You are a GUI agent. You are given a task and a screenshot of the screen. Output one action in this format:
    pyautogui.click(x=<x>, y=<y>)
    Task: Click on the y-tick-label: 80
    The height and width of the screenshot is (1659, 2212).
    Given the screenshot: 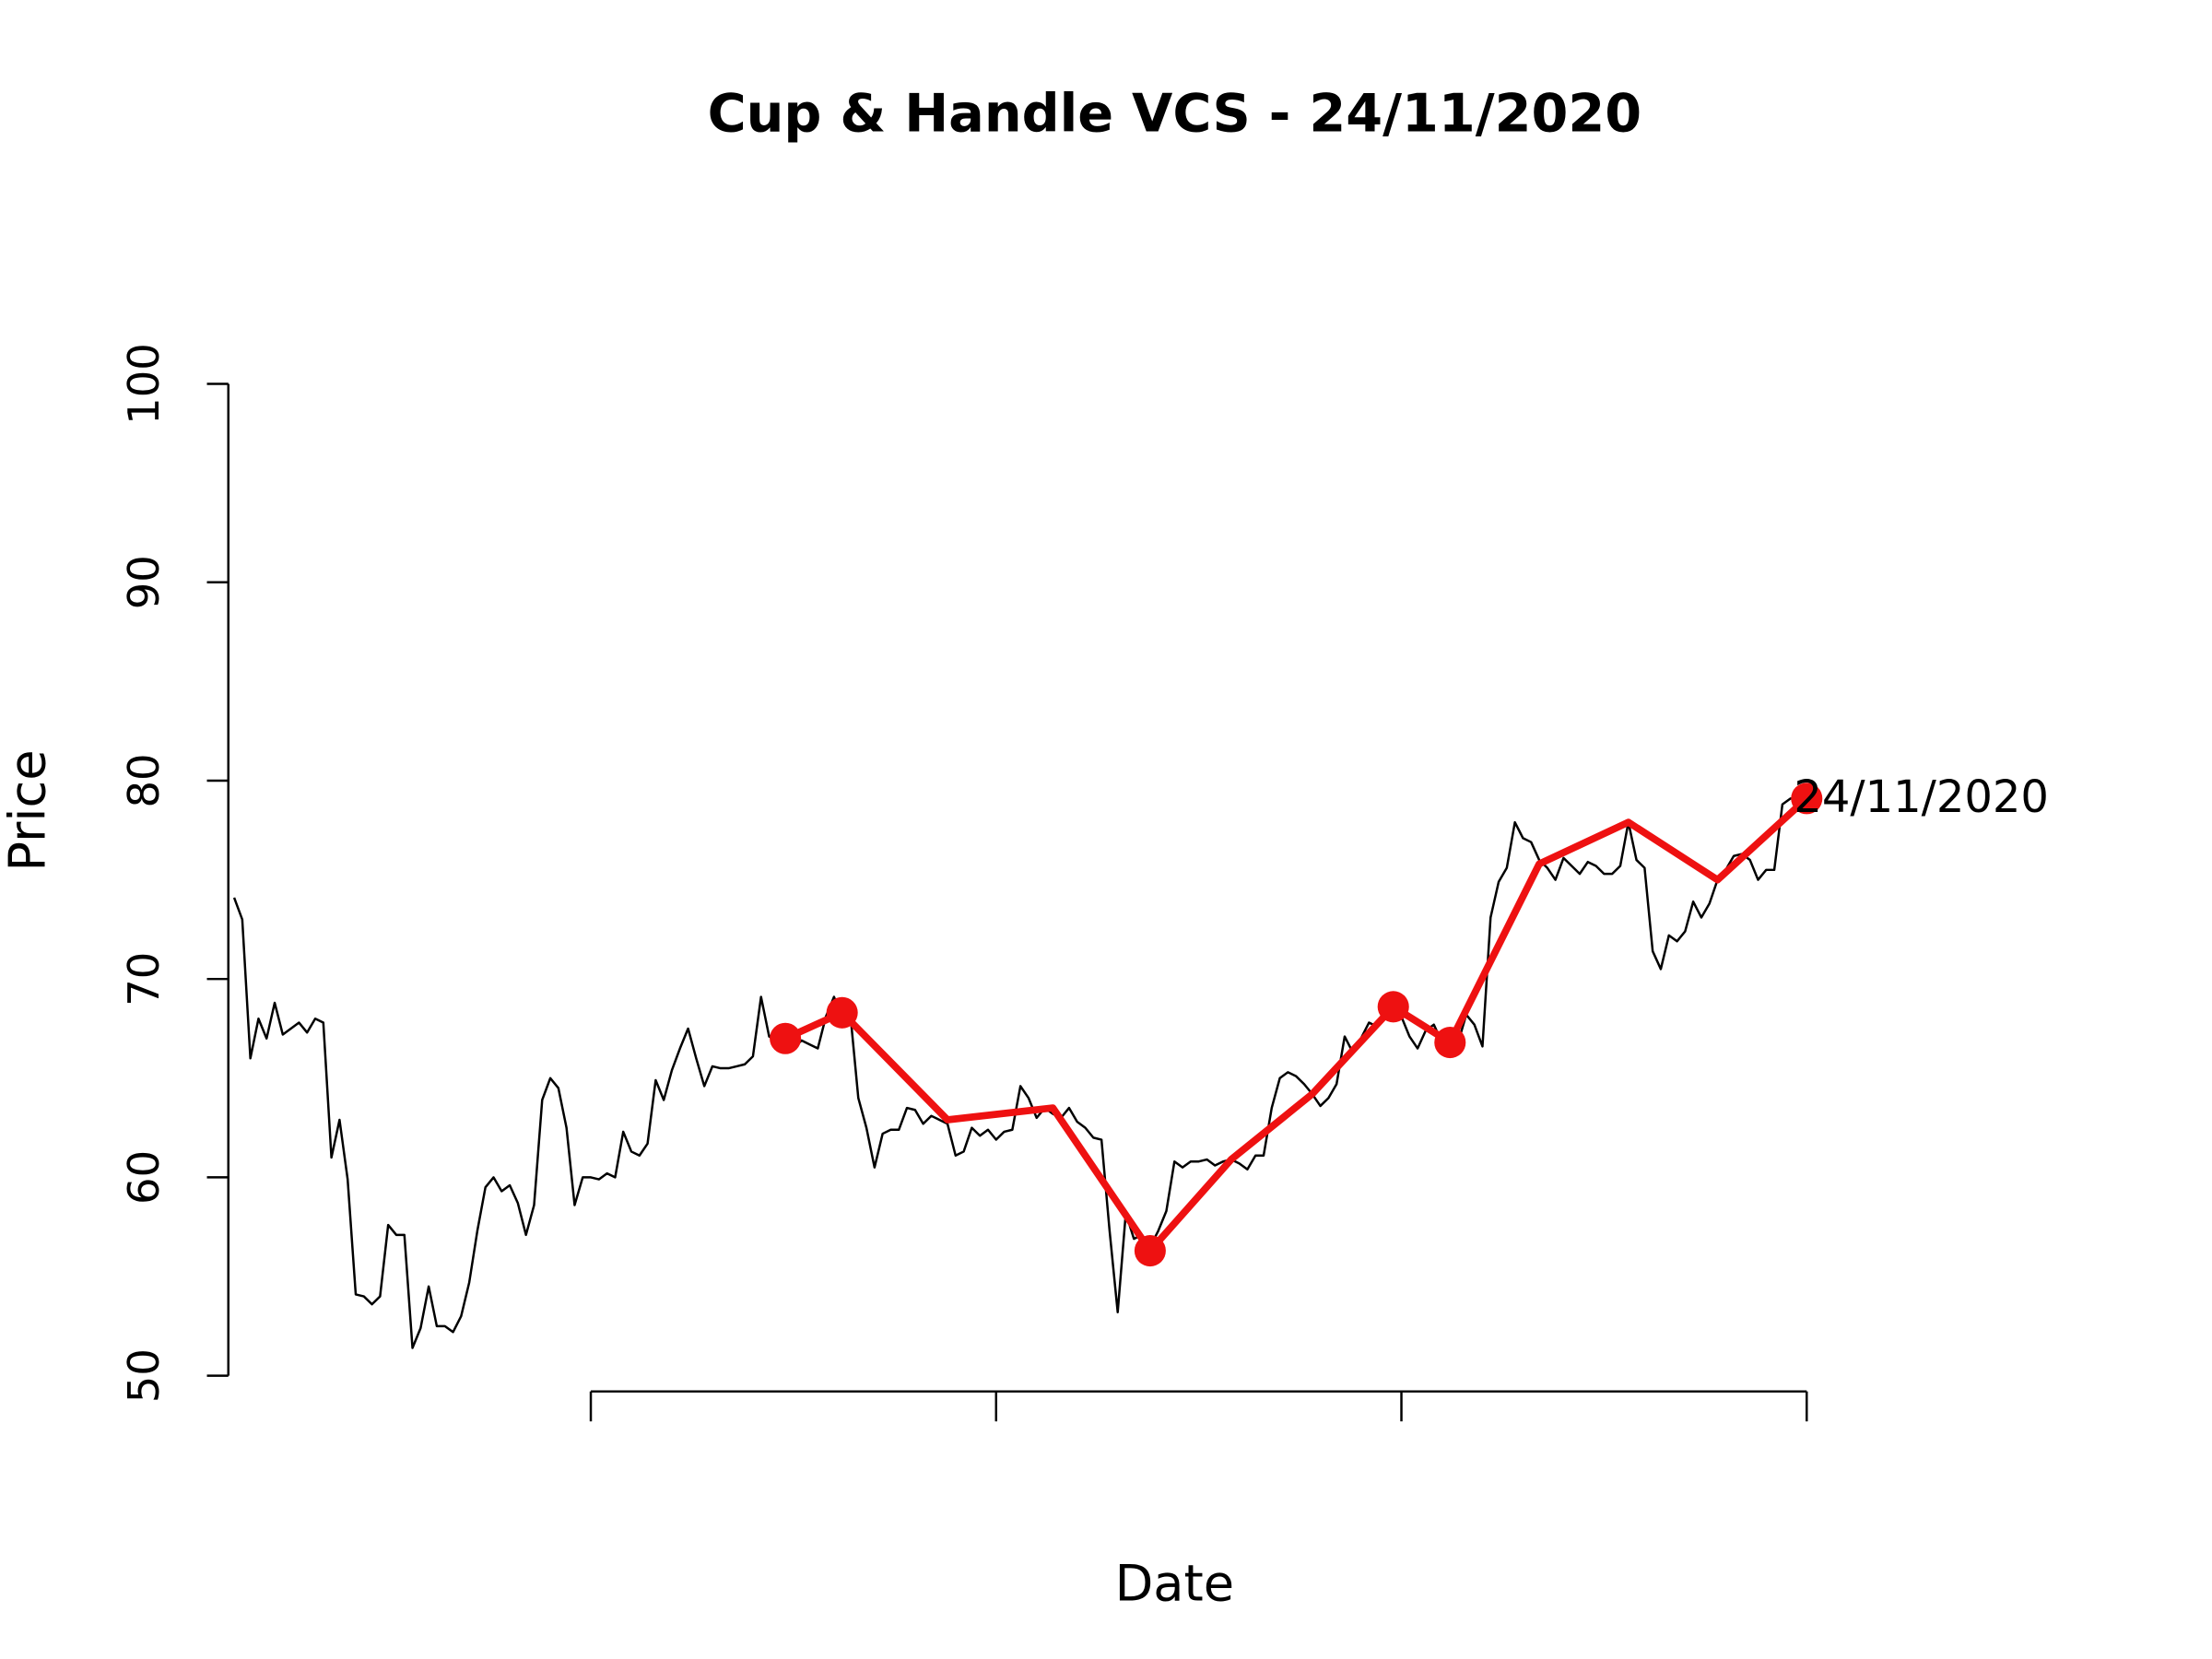 What is the action you would take?
    pyautogui.click(x=144, y=780)
    